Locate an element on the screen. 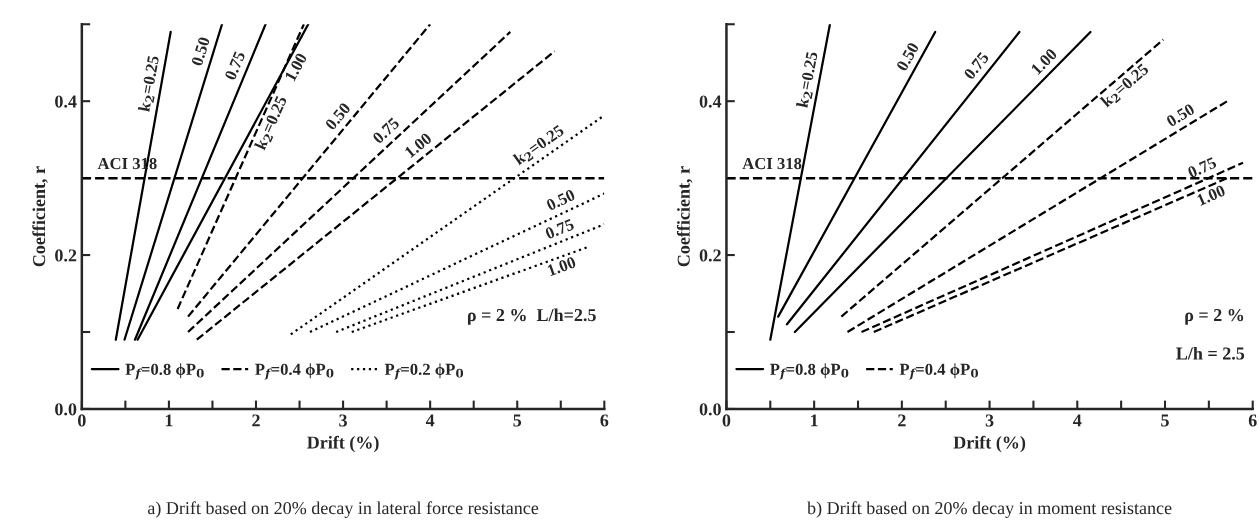 Image resolution: width=1259 pixels, height=527 pixels. legend-label: P$_{f}$=0.2 ϕP$_{0}$ is located at coordinates (424, 371).